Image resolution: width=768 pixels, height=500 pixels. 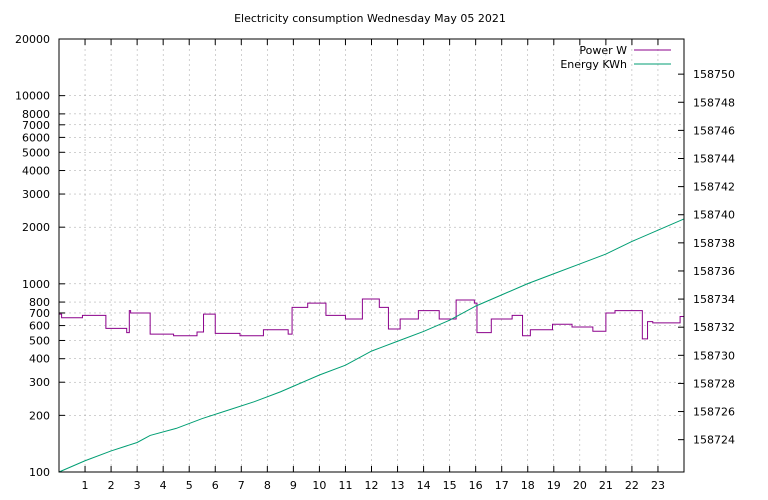 I want to click on y2-tick-label-158726: 158726, so click(x=714, y=412).